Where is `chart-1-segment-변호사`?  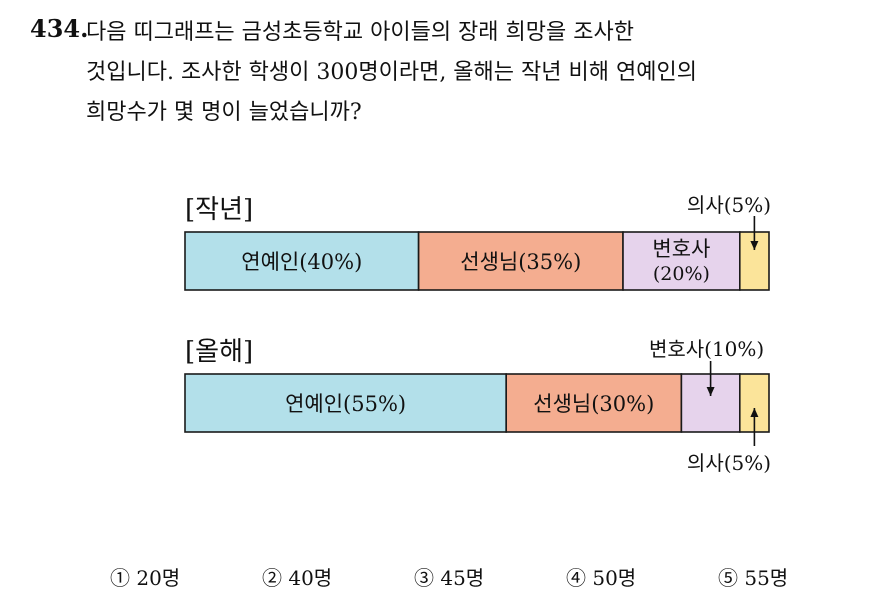
chart-1-segment-변호사 is located at coordinates (681, 261).